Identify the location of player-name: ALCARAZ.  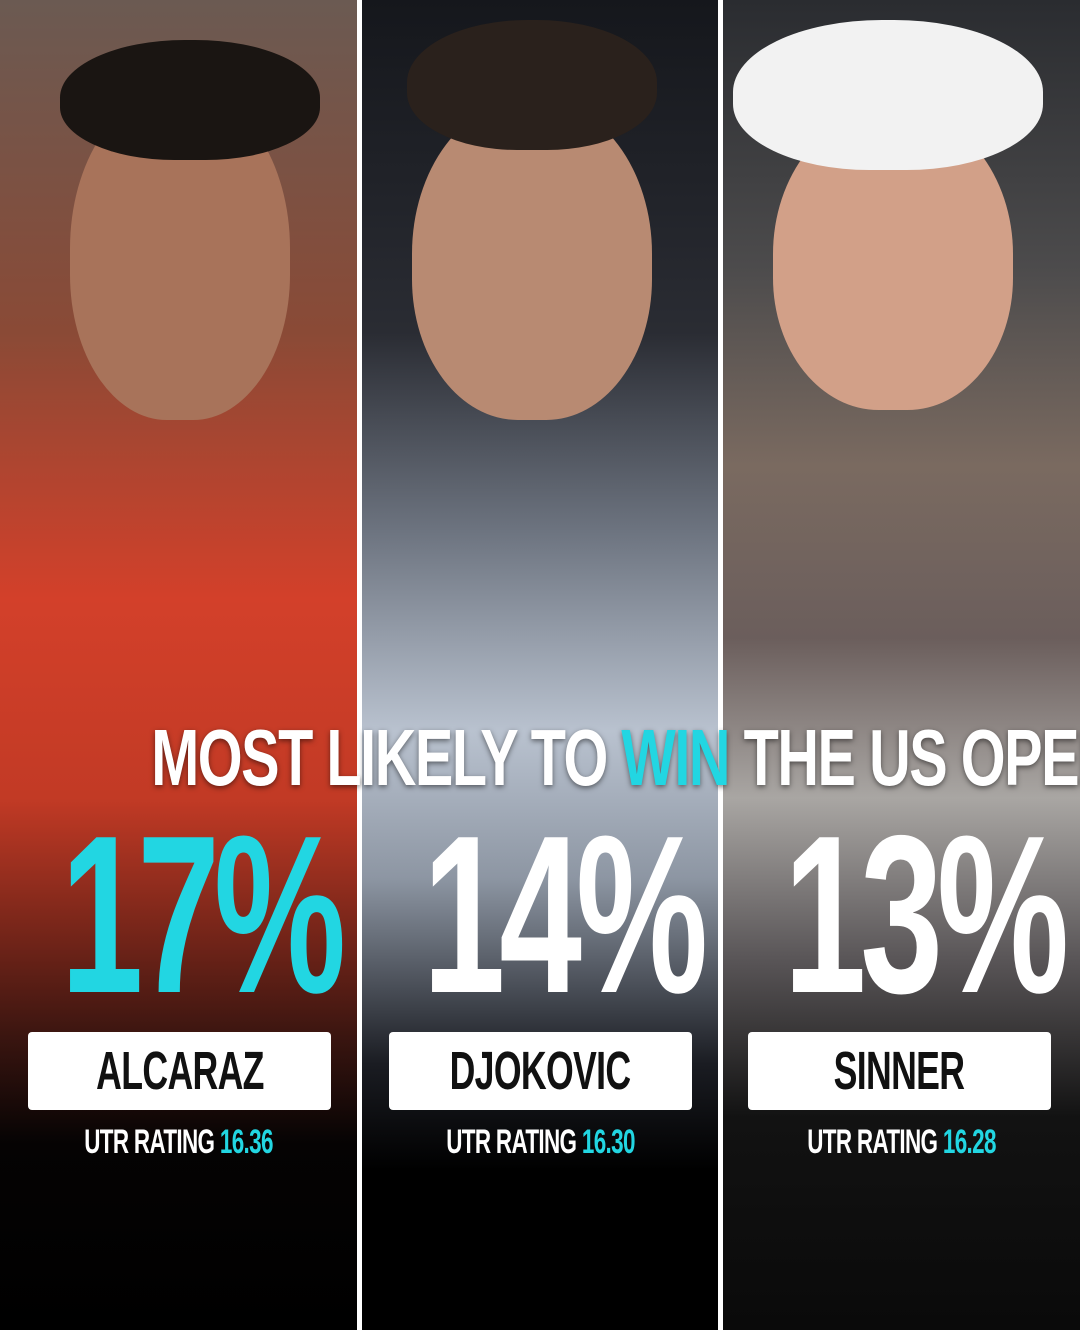
(179, 1071).